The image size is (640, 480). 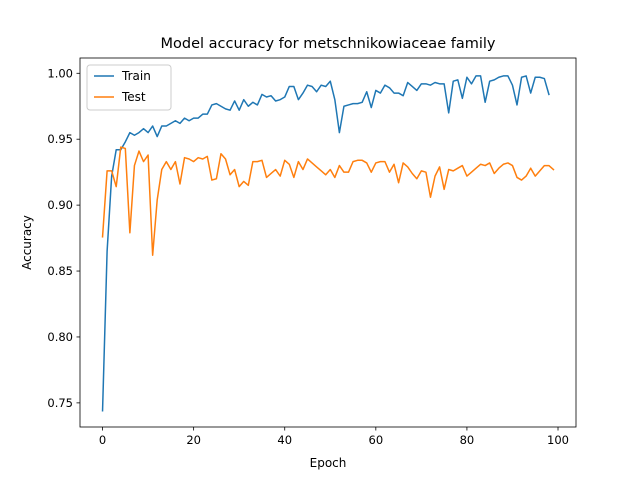 What do you see at coordinates (60, 205) in the screenshot?
I see `y-tick-label: 0.90` at bounding box center [60, 205].